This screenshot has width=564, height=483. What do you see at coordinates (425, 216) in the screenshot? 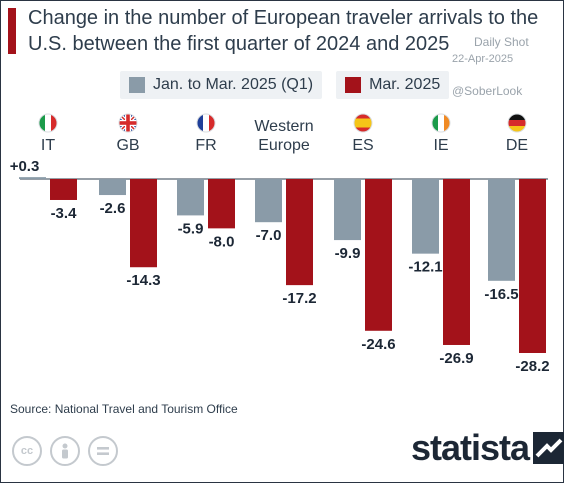
I see `bar-q1-ie` at bounding box center [425, 216].